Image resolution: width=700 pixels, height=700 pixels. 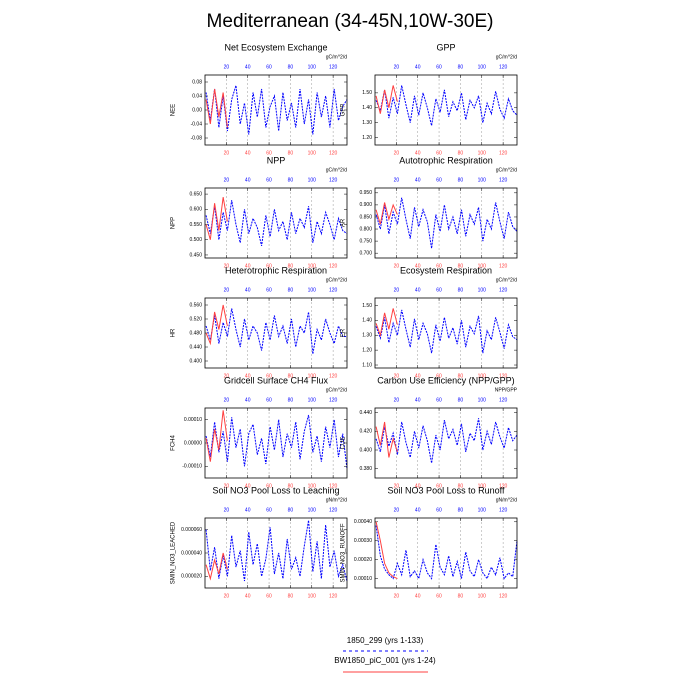 I want to click on y-tick-label: 1.40, so click(x=367, y=108).